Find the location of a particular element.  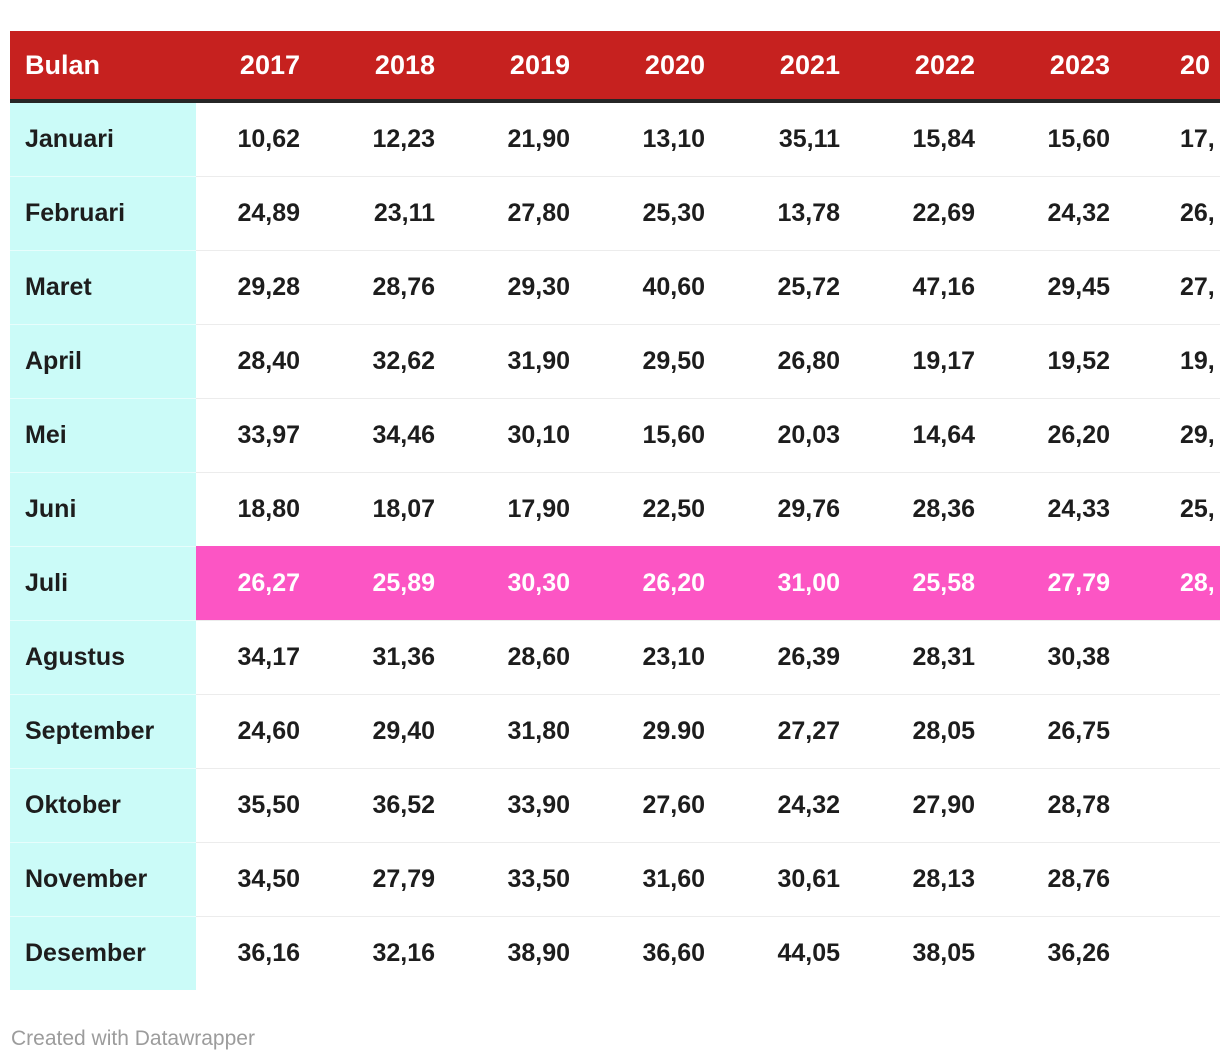

value-cell: 27,60 is located at coordinates (668, 805).